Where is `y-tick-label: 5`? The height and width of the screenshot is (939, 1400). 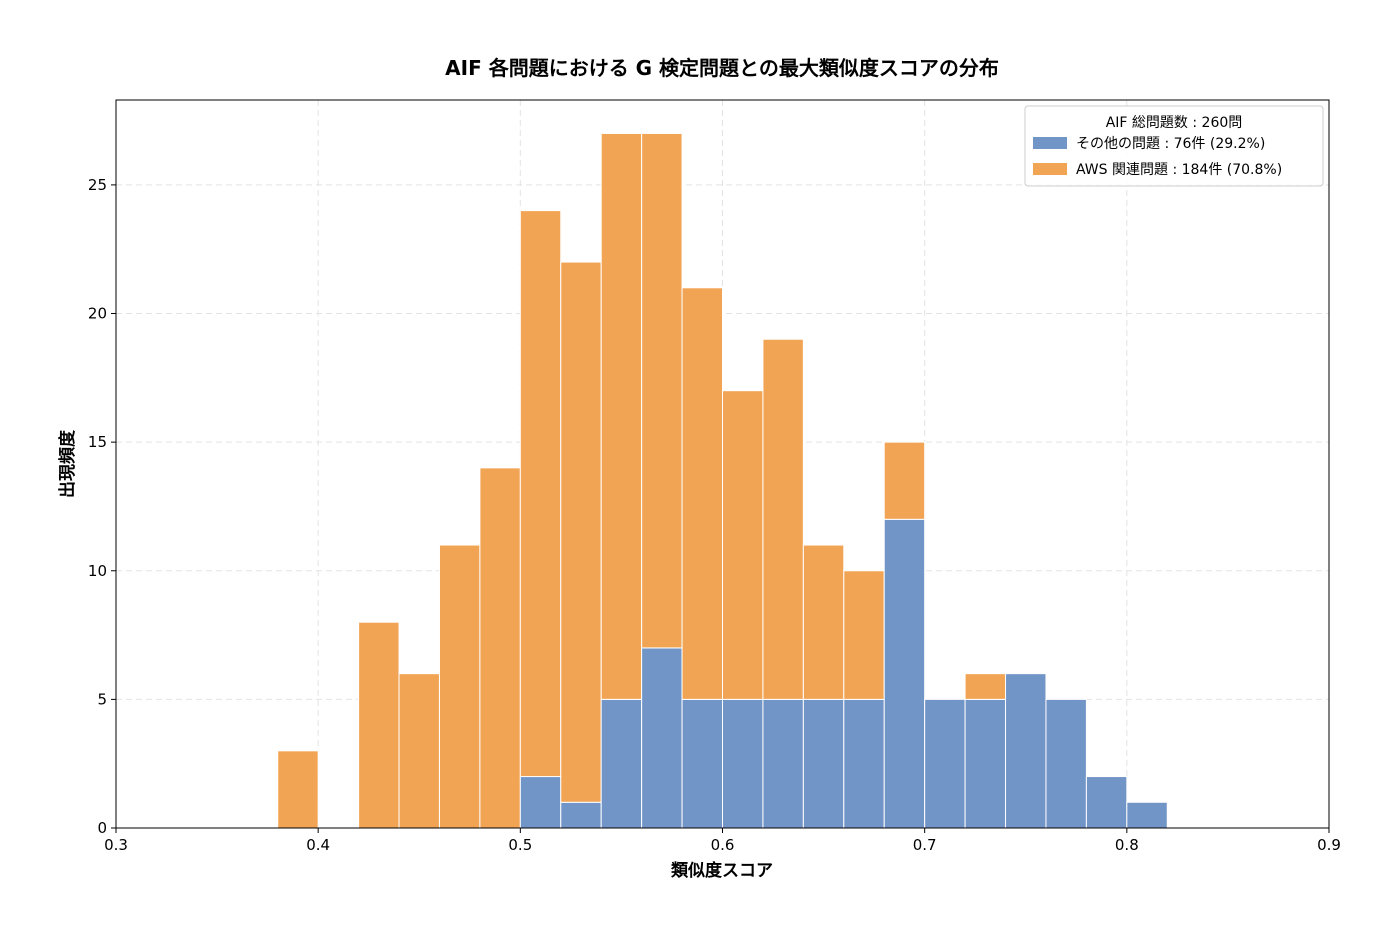 y-tick-label: 5 is located at coordinates (102, 699).